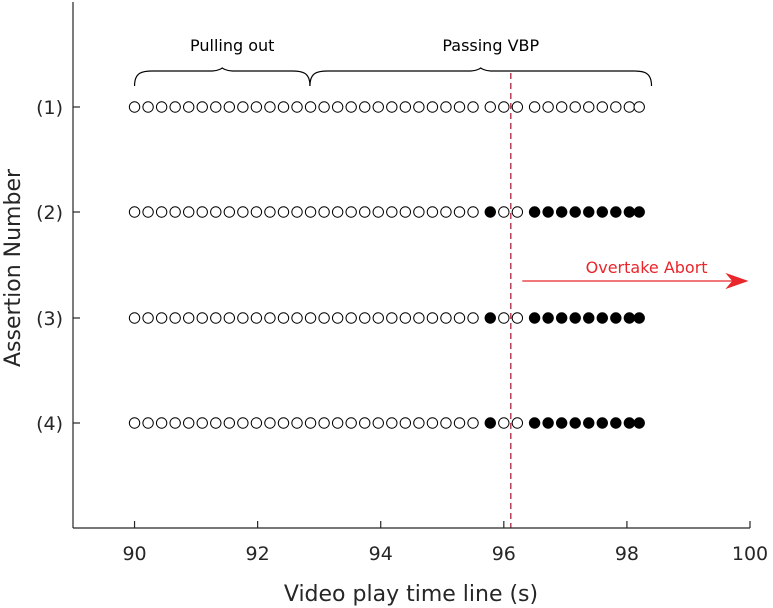 The width and height of the screenshot is (773, 608). Describe the element at coordinates (647, 267) in the screenshot. I see `overtake-abort-label: Overtake Abort` at that location.